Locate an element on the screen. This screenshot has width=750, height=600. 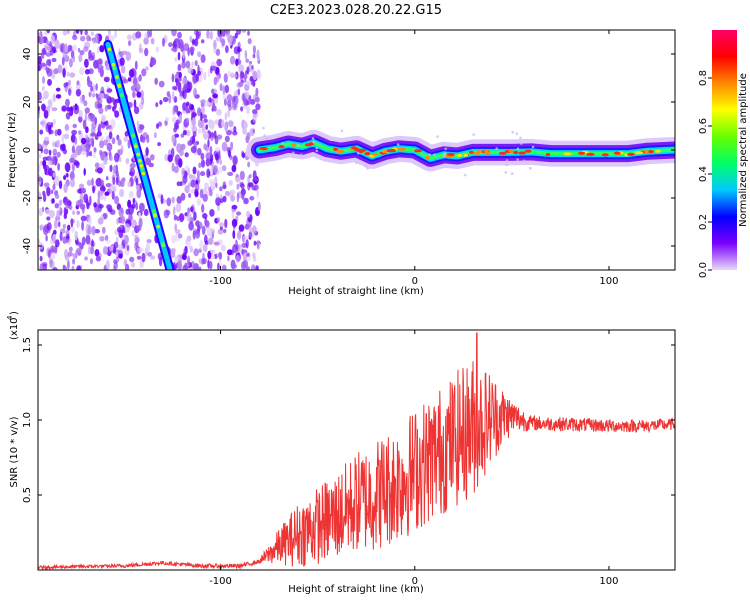
y-tick-label: -40 is located at coordinates (27, 246).